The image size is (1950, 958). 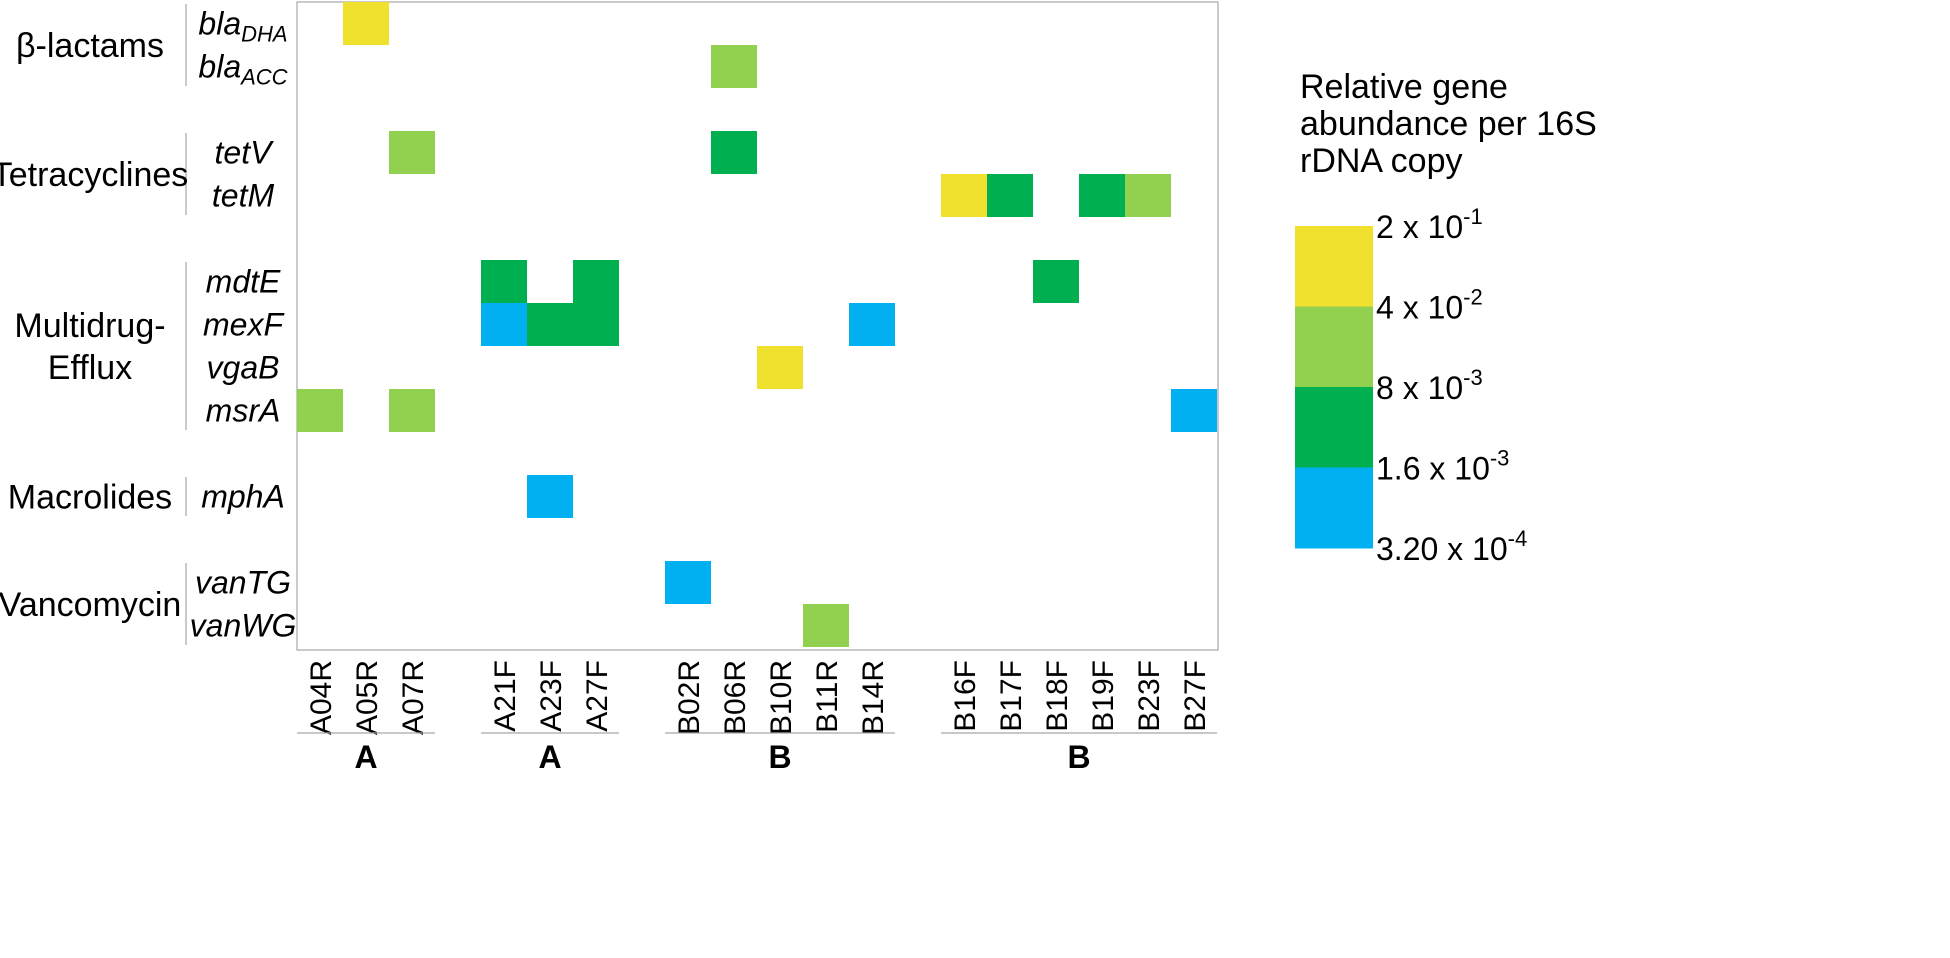 I want to click on legend-title: Relative gene abundance per 16S rDNA copy, so click(x=1448, y=124).